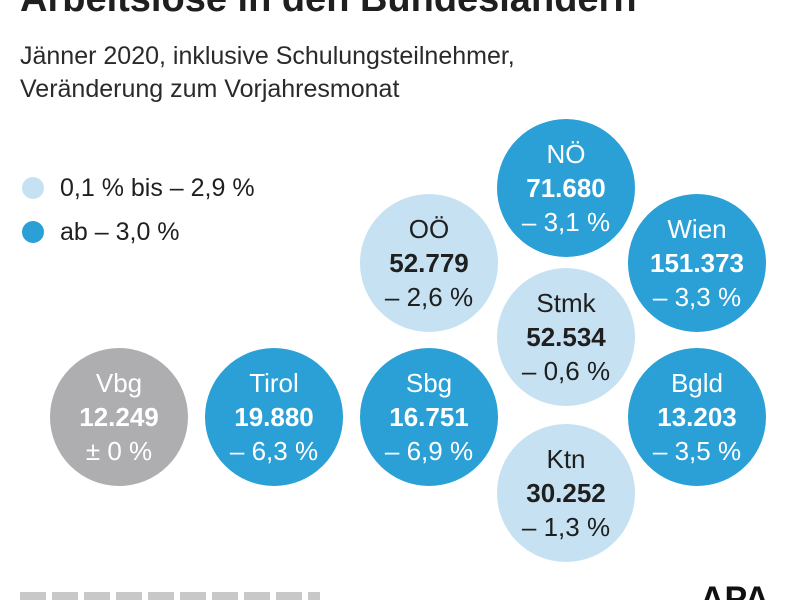 The width and height of the screenshot is (800, 600). Describe the element at coordinates (697, 229) in the screenshot. I see `bubble-region-label: Wien` at that location.